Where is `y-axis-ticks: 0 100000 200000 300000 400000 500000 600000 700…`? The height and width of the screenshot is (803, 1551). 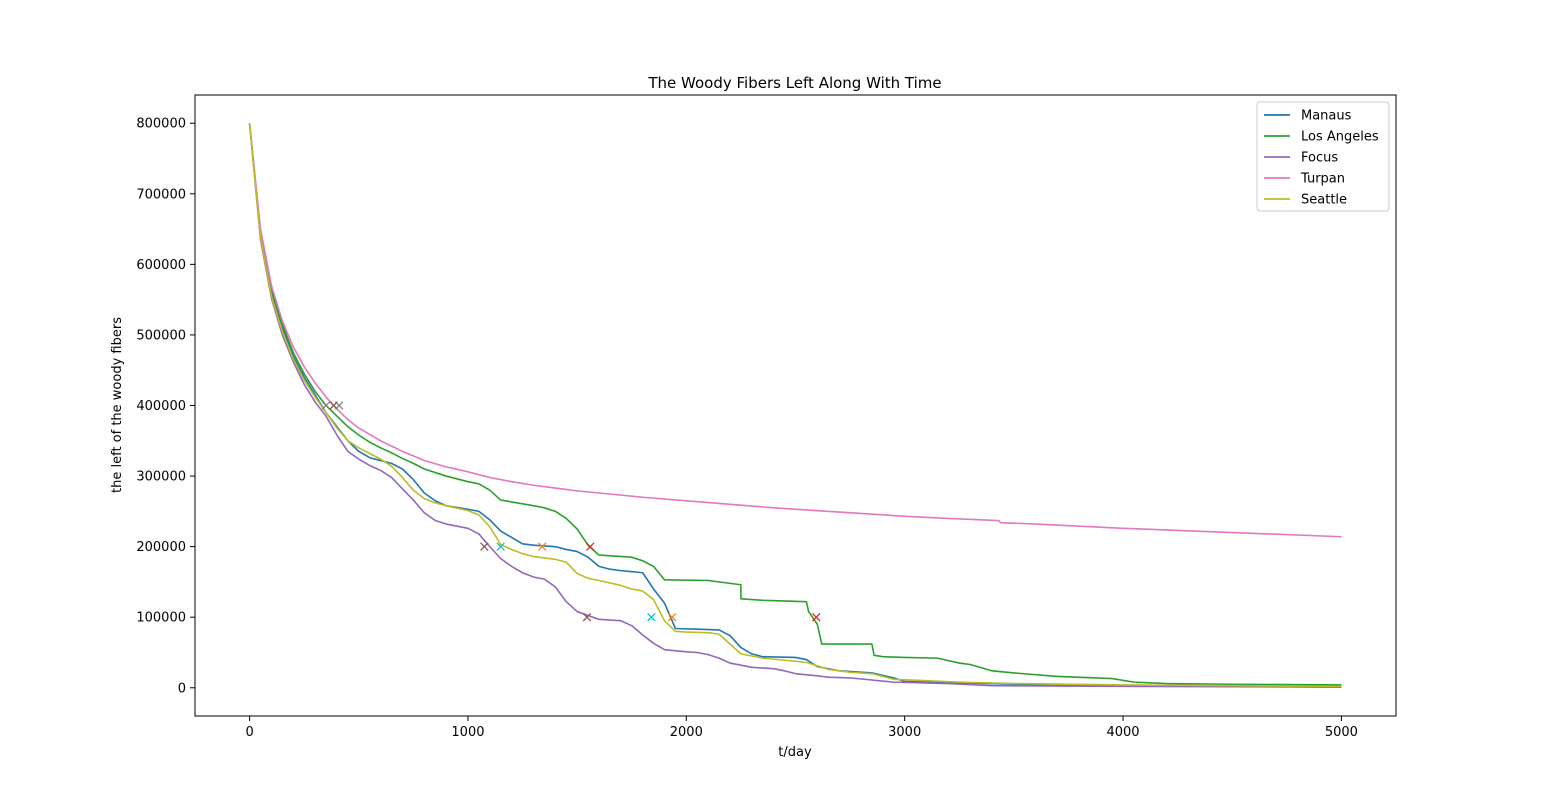
y-axis-ticks: 0 100000 200000 300000 400000 500000 600000 700… is located at coordinates (165, 406).